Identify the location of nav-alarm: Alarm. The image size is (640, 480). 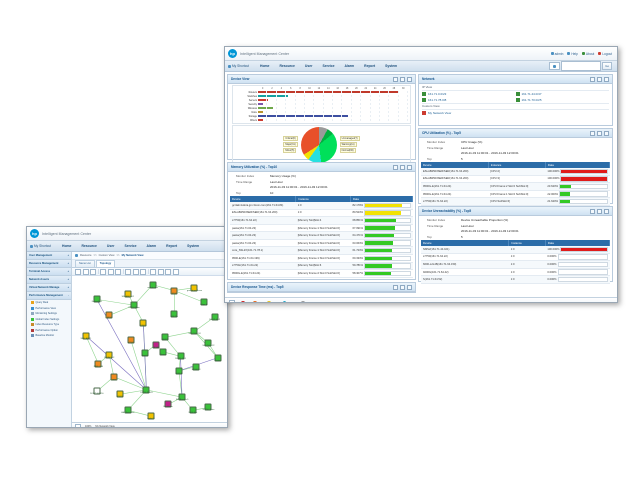
(349, 66).